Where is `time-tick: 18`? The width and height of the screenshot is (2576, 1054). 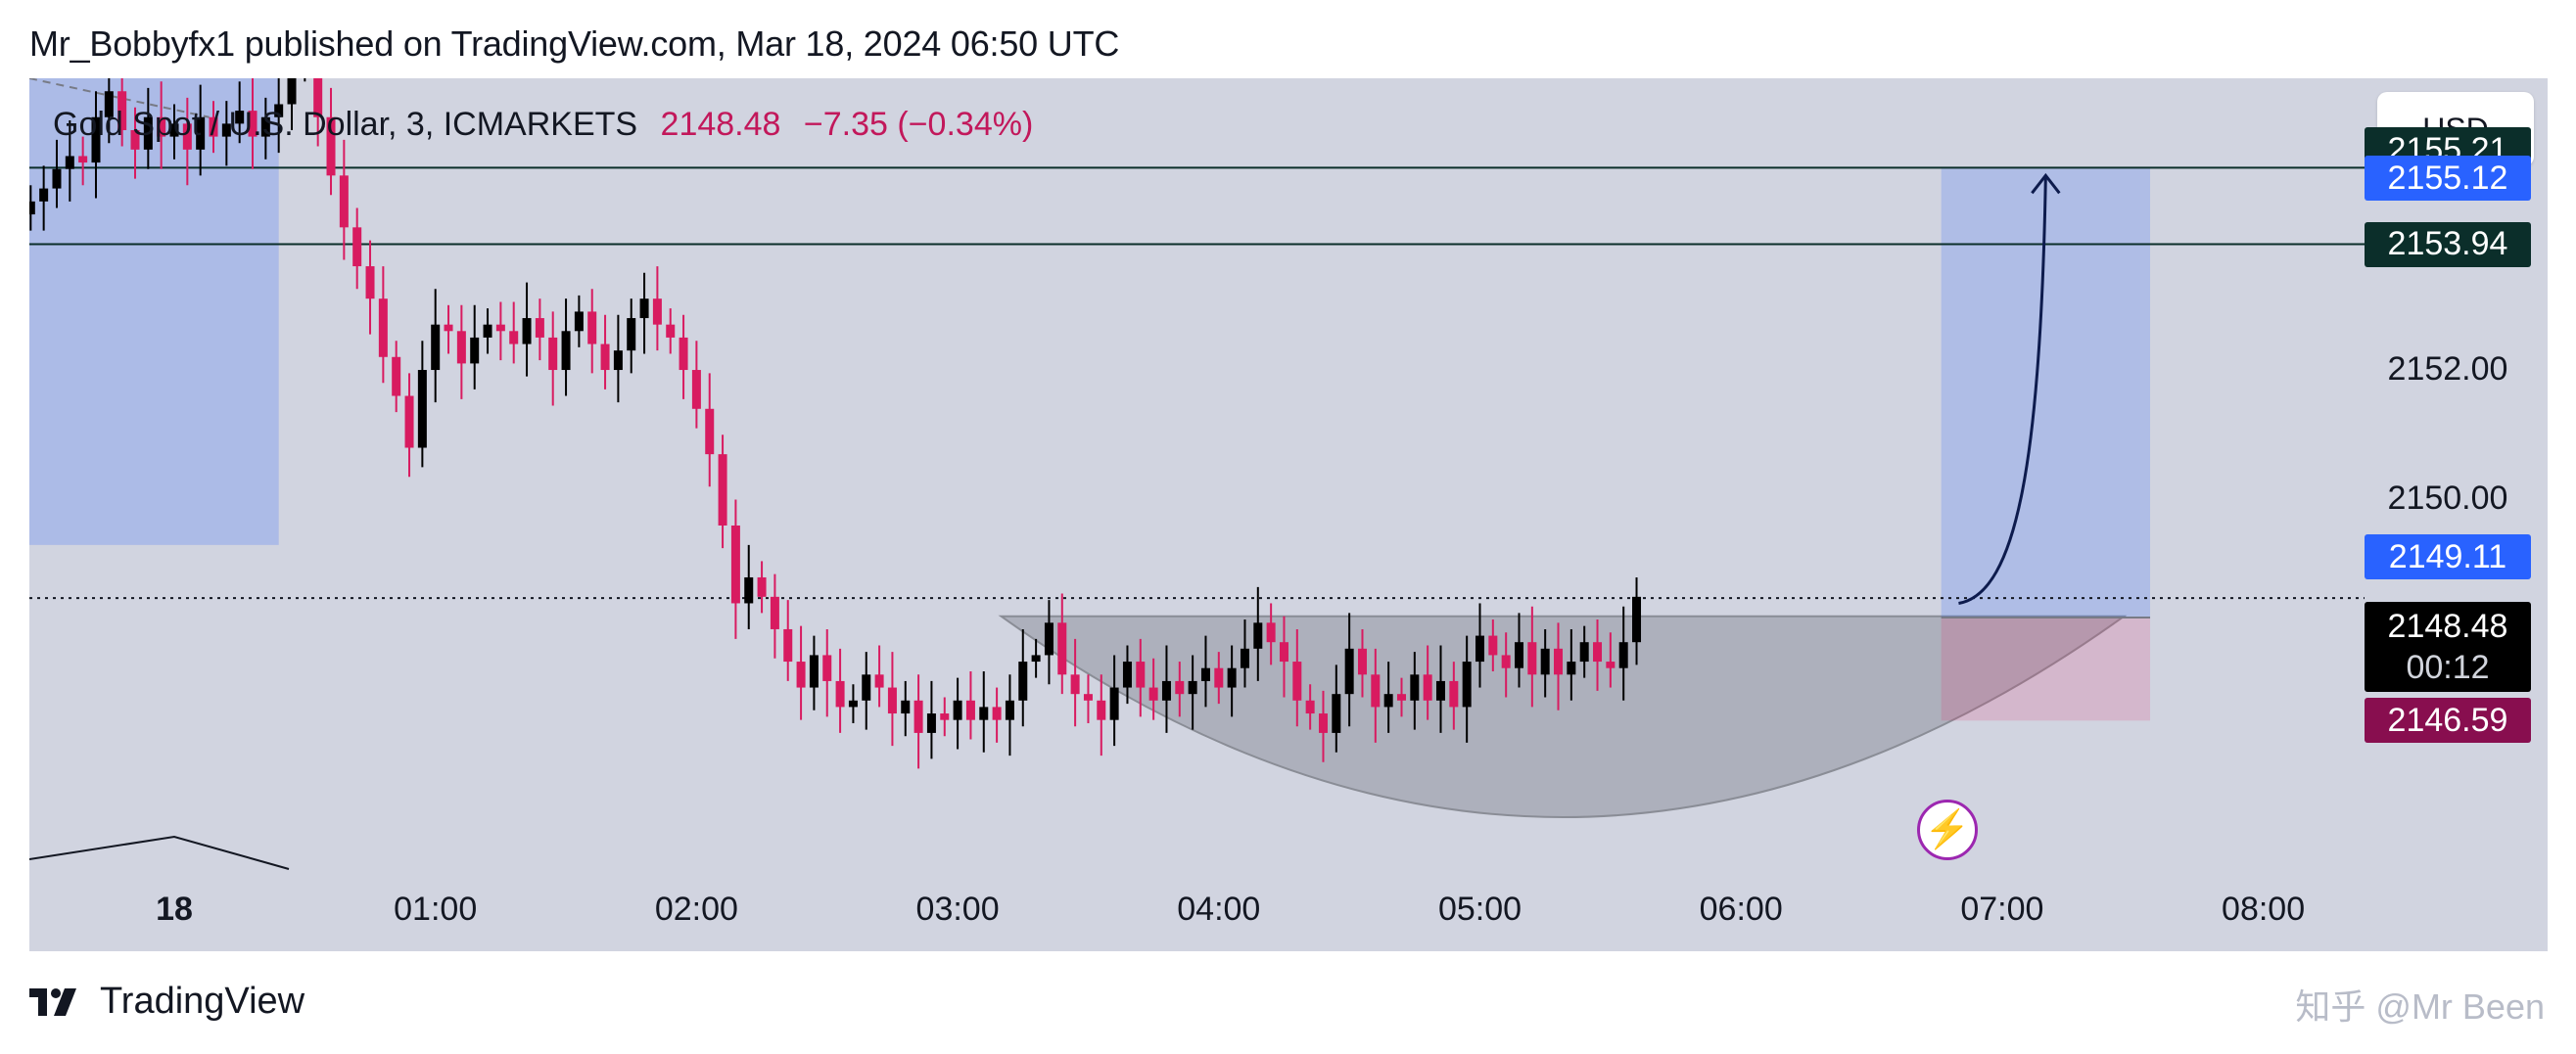
time-tick: 18 is located at coordinates (175, 909).